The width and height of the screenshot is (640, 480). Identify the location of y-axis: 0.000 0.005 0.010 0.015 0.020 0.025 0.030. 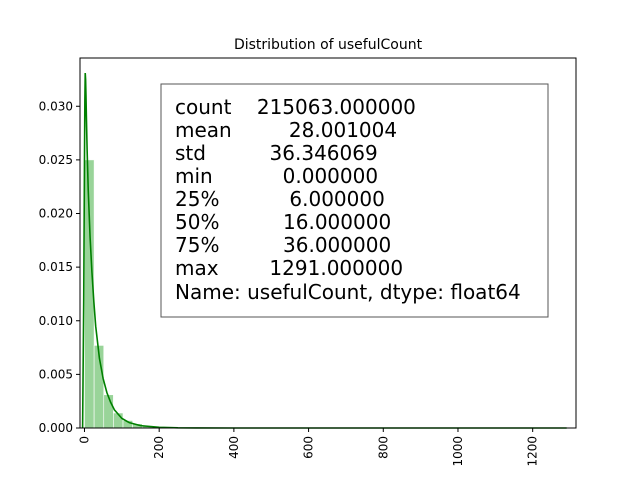
(59, 267).